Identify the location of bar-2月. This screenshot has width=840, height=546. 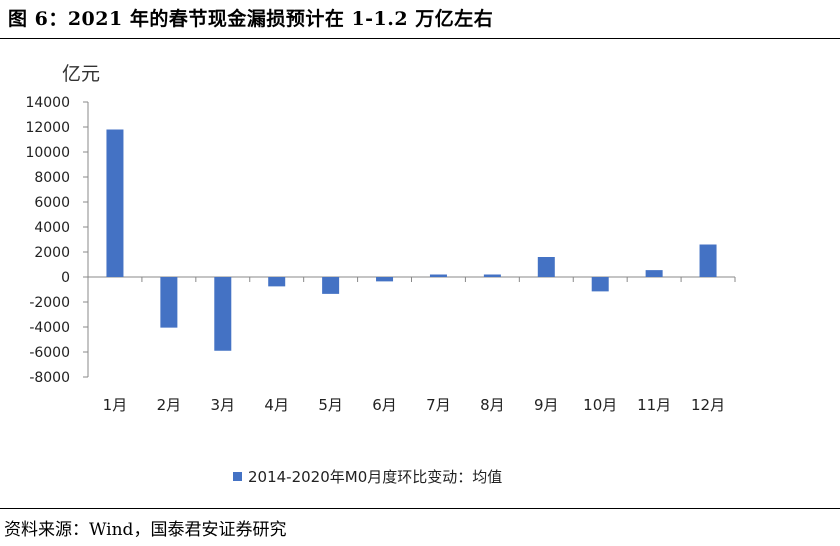
(169, 302).